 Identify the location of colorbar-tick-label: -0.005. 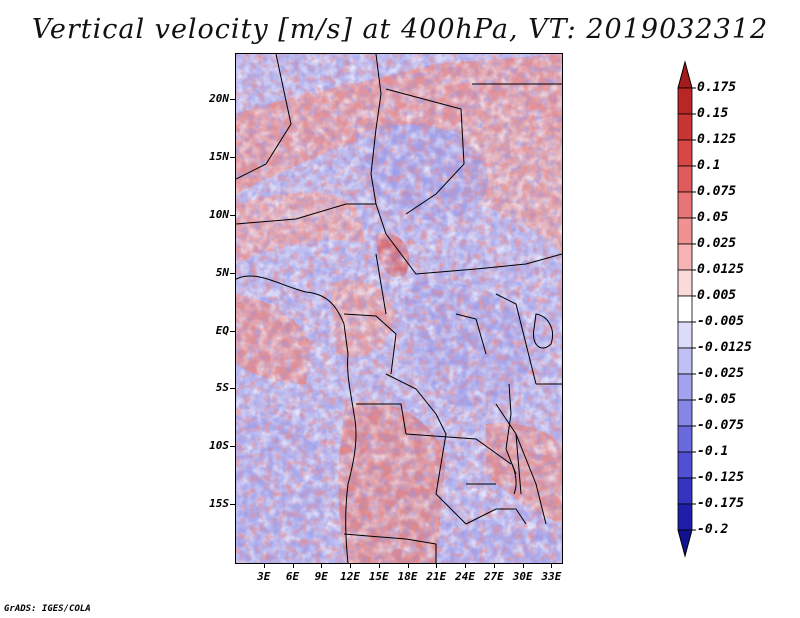
(720, 321).